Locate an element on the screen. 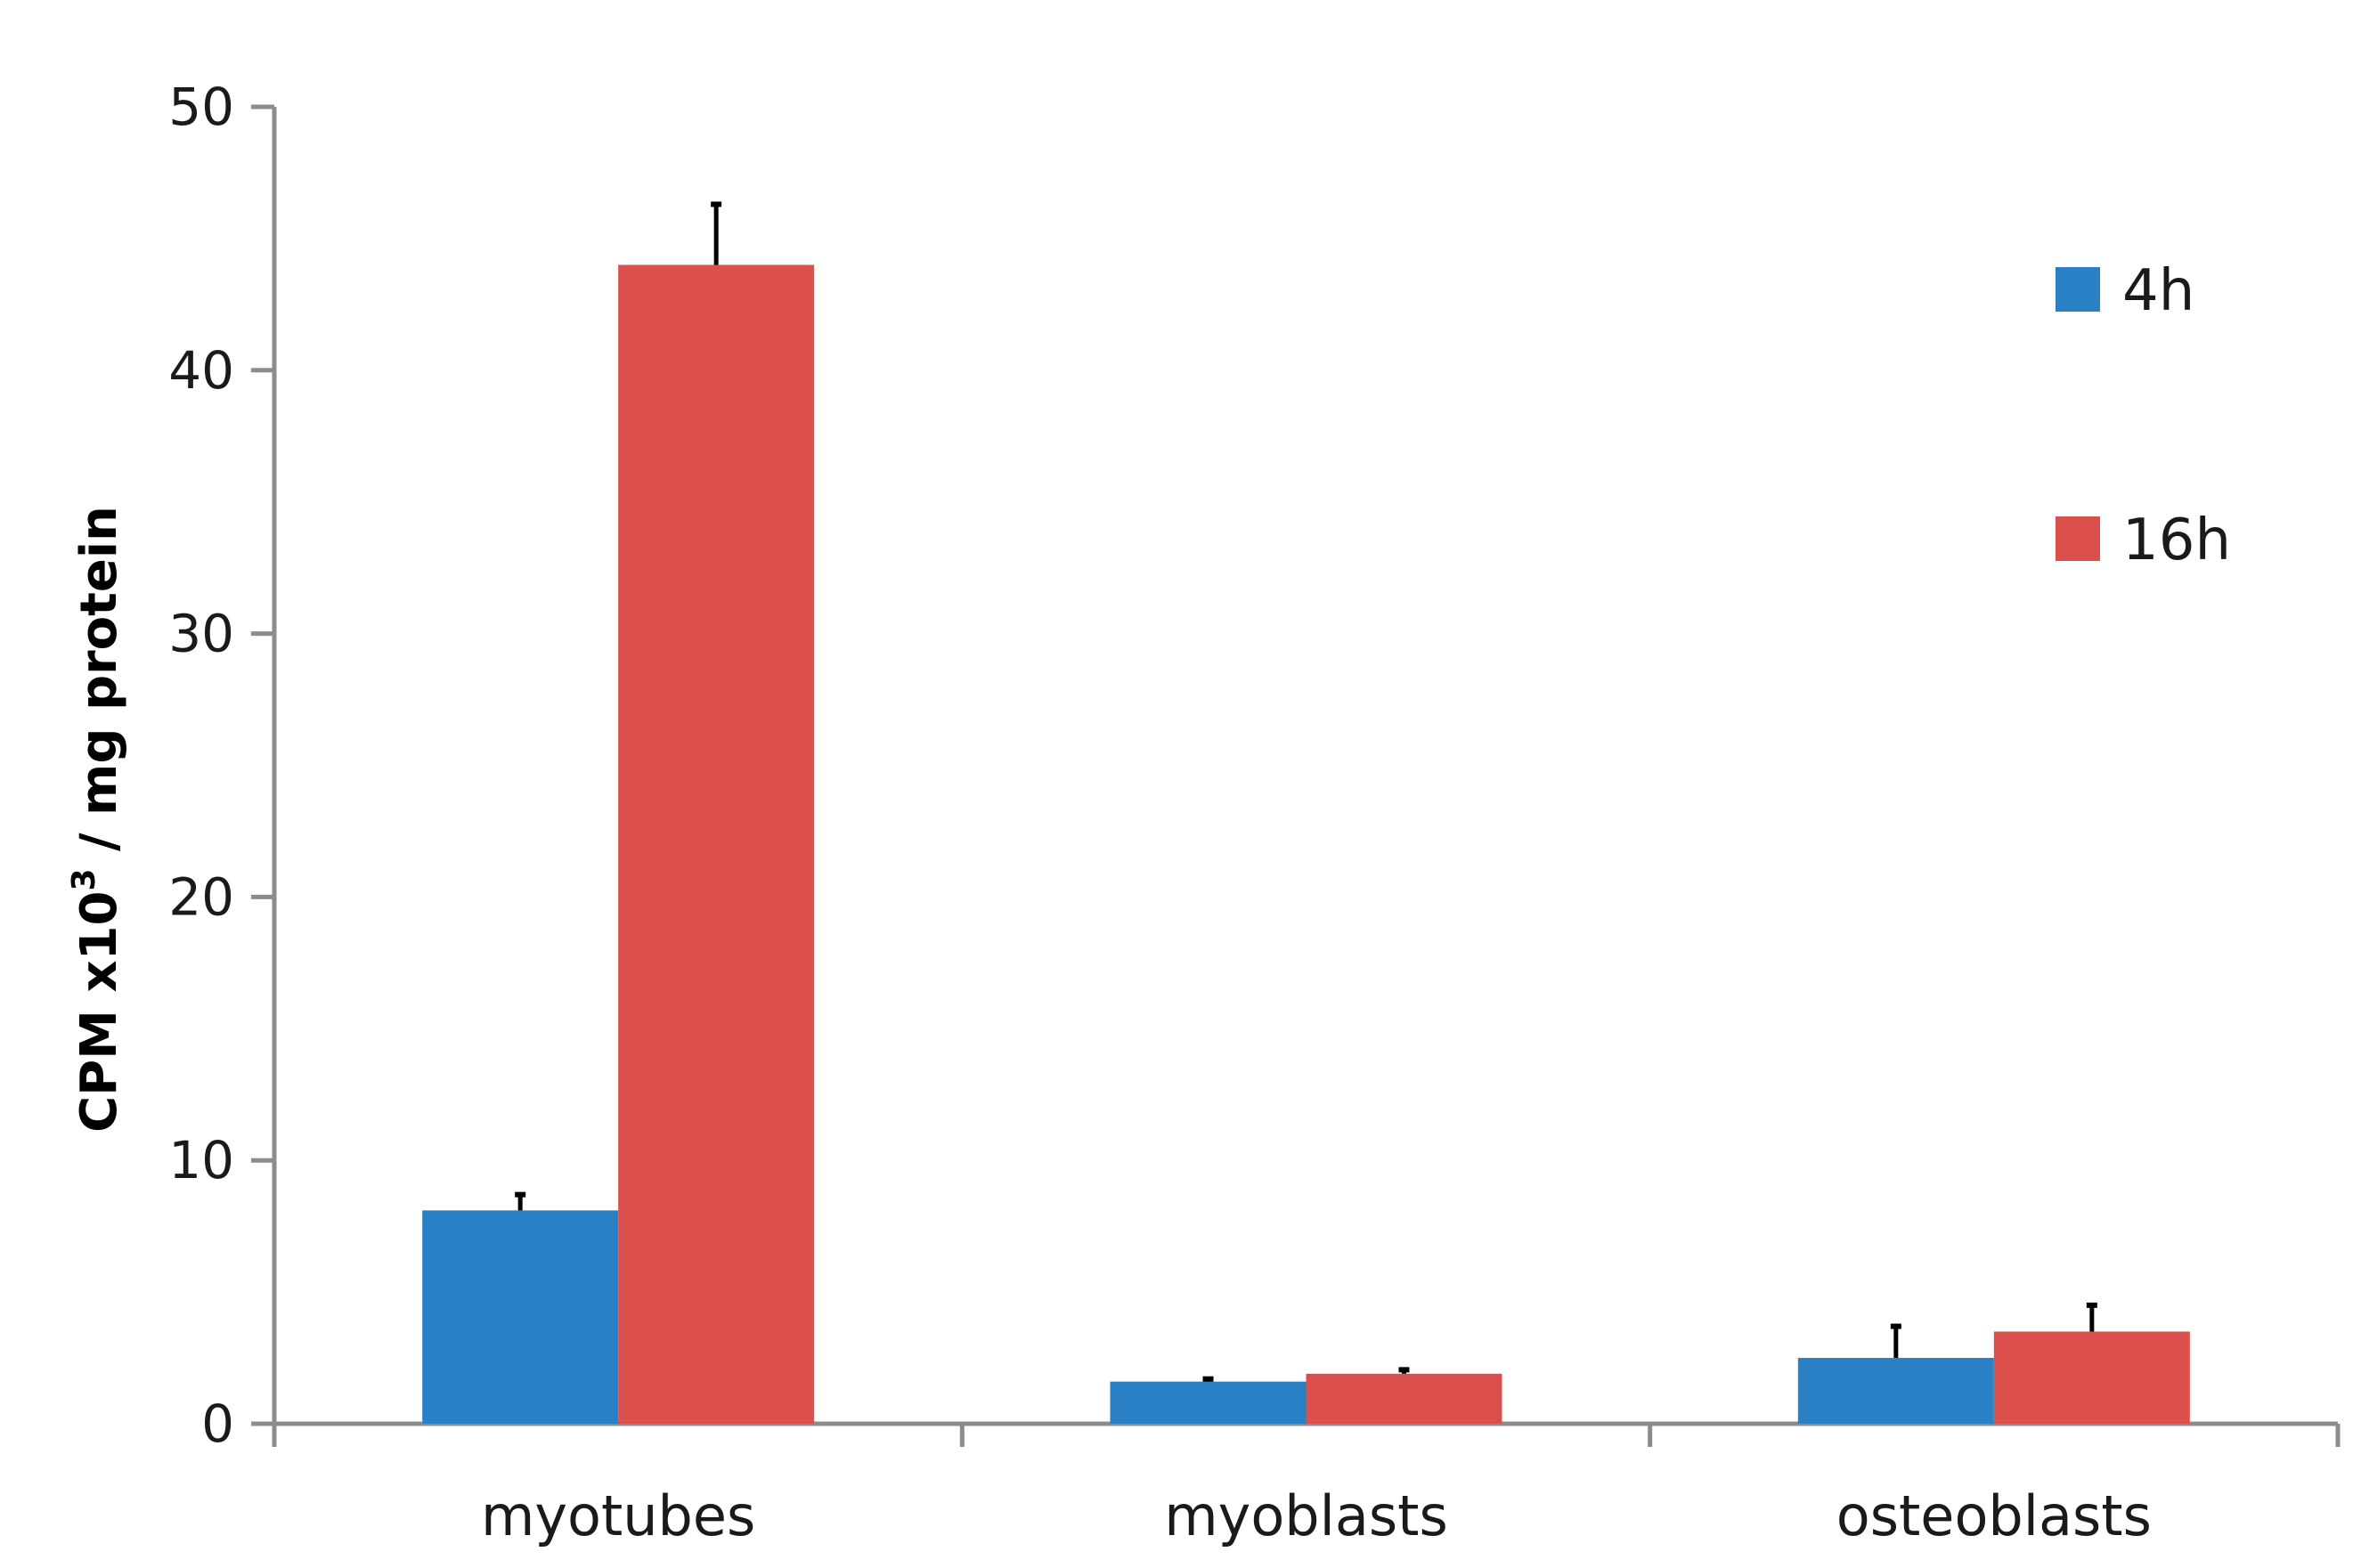 This screenshot has width=2361, height=1568. x-category-label: osteoblasts is located at coordinates (1994, 1515).